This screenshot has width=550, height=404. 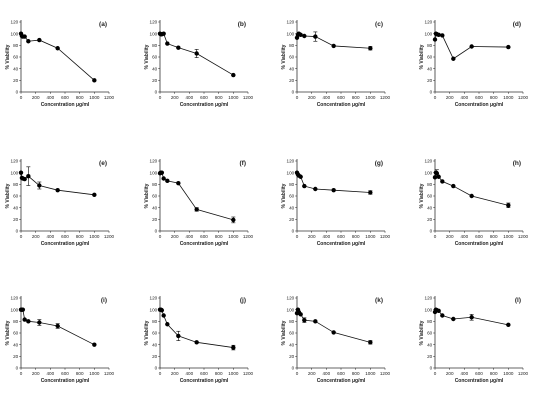 I want to click on y-tick-label: 20, so click(x=292, y=80).